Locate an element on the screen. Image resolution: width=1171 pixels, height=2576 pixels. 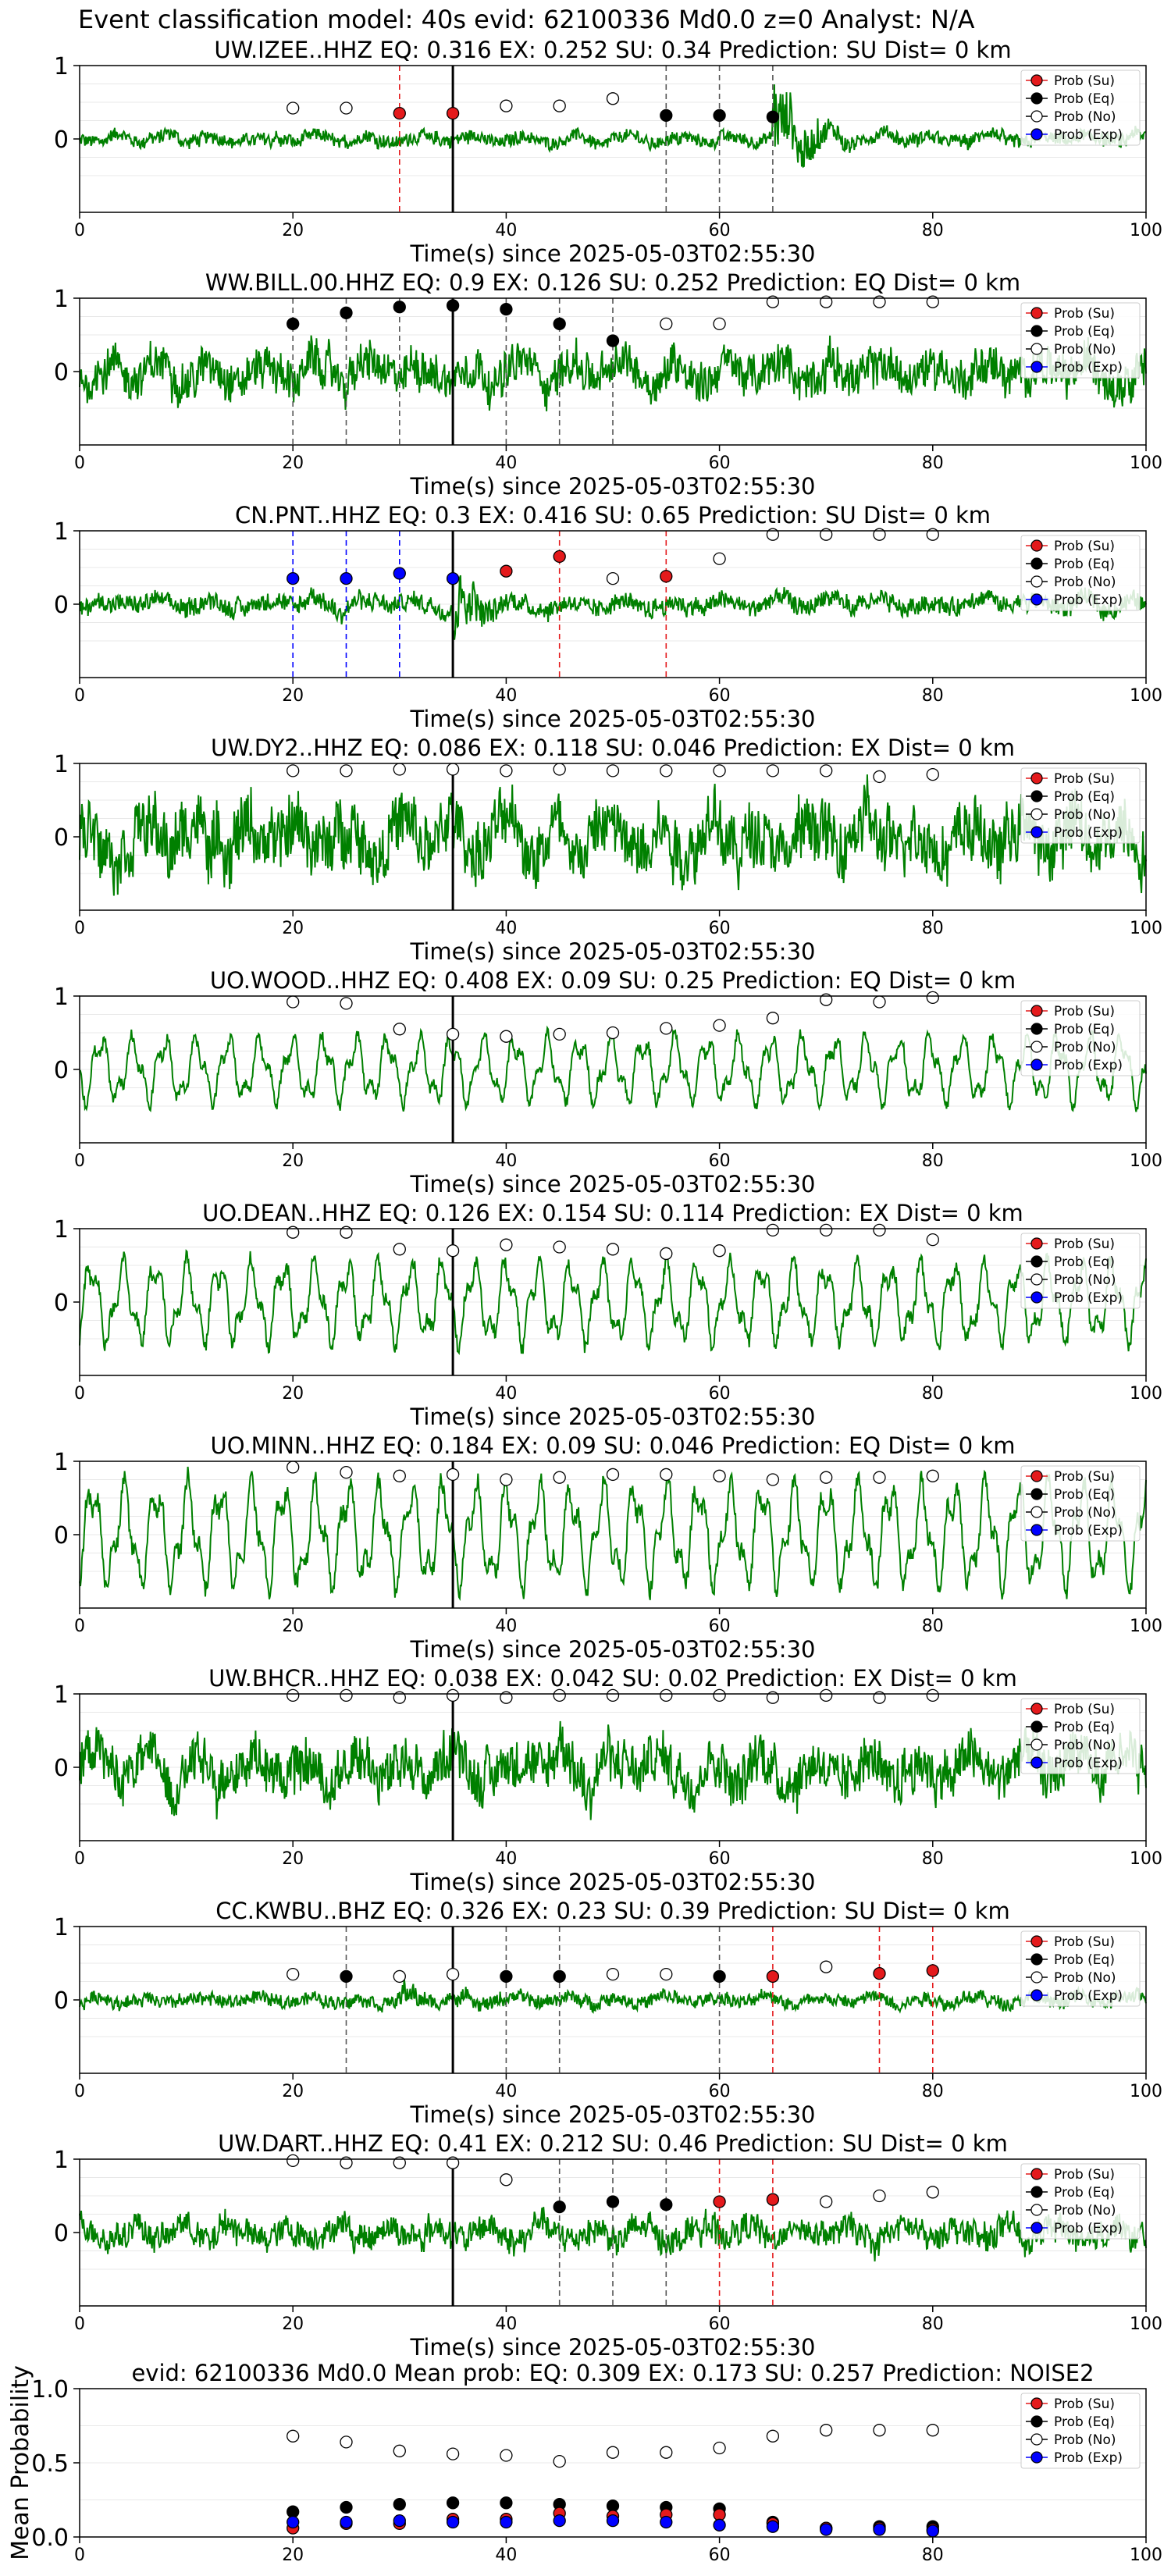
y-tick-label: 0.5 is located at coordinates (50, 2464).